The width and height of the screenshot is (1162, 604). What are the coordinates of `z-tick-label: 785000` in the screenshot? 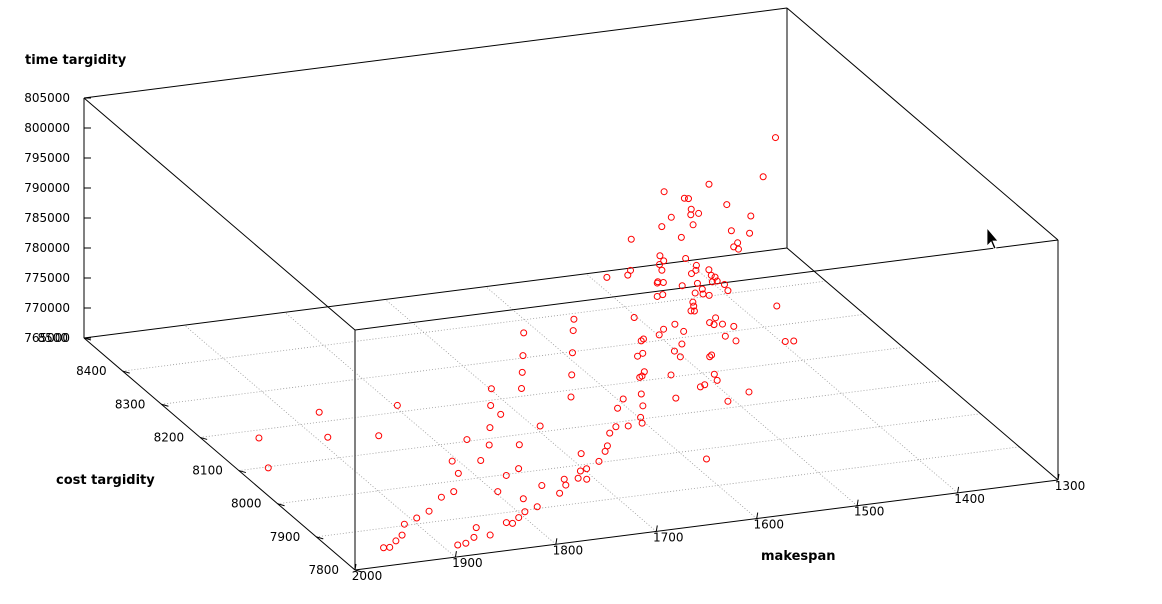 It's located at (47, 218).